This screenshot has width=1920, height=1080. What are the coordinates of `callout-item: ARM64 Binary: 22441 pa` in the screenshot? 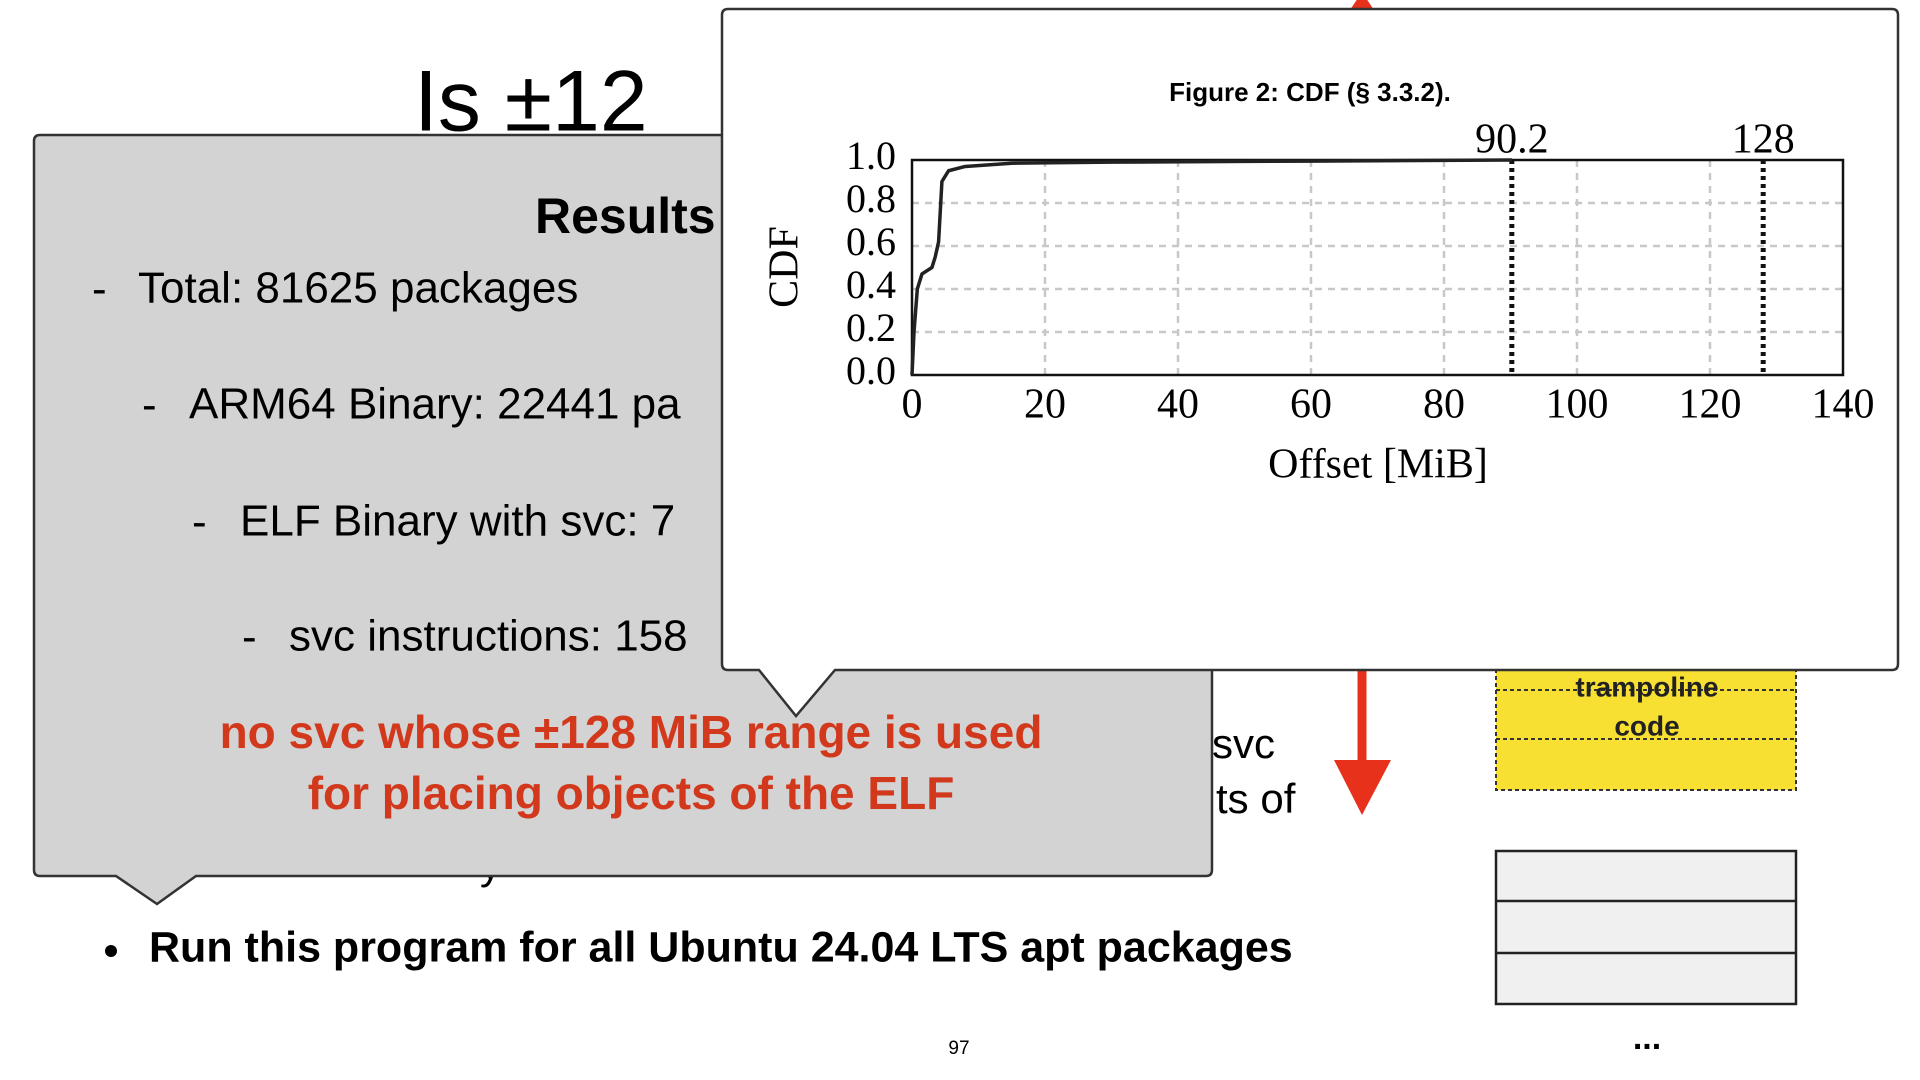 It's located at (435, 404).